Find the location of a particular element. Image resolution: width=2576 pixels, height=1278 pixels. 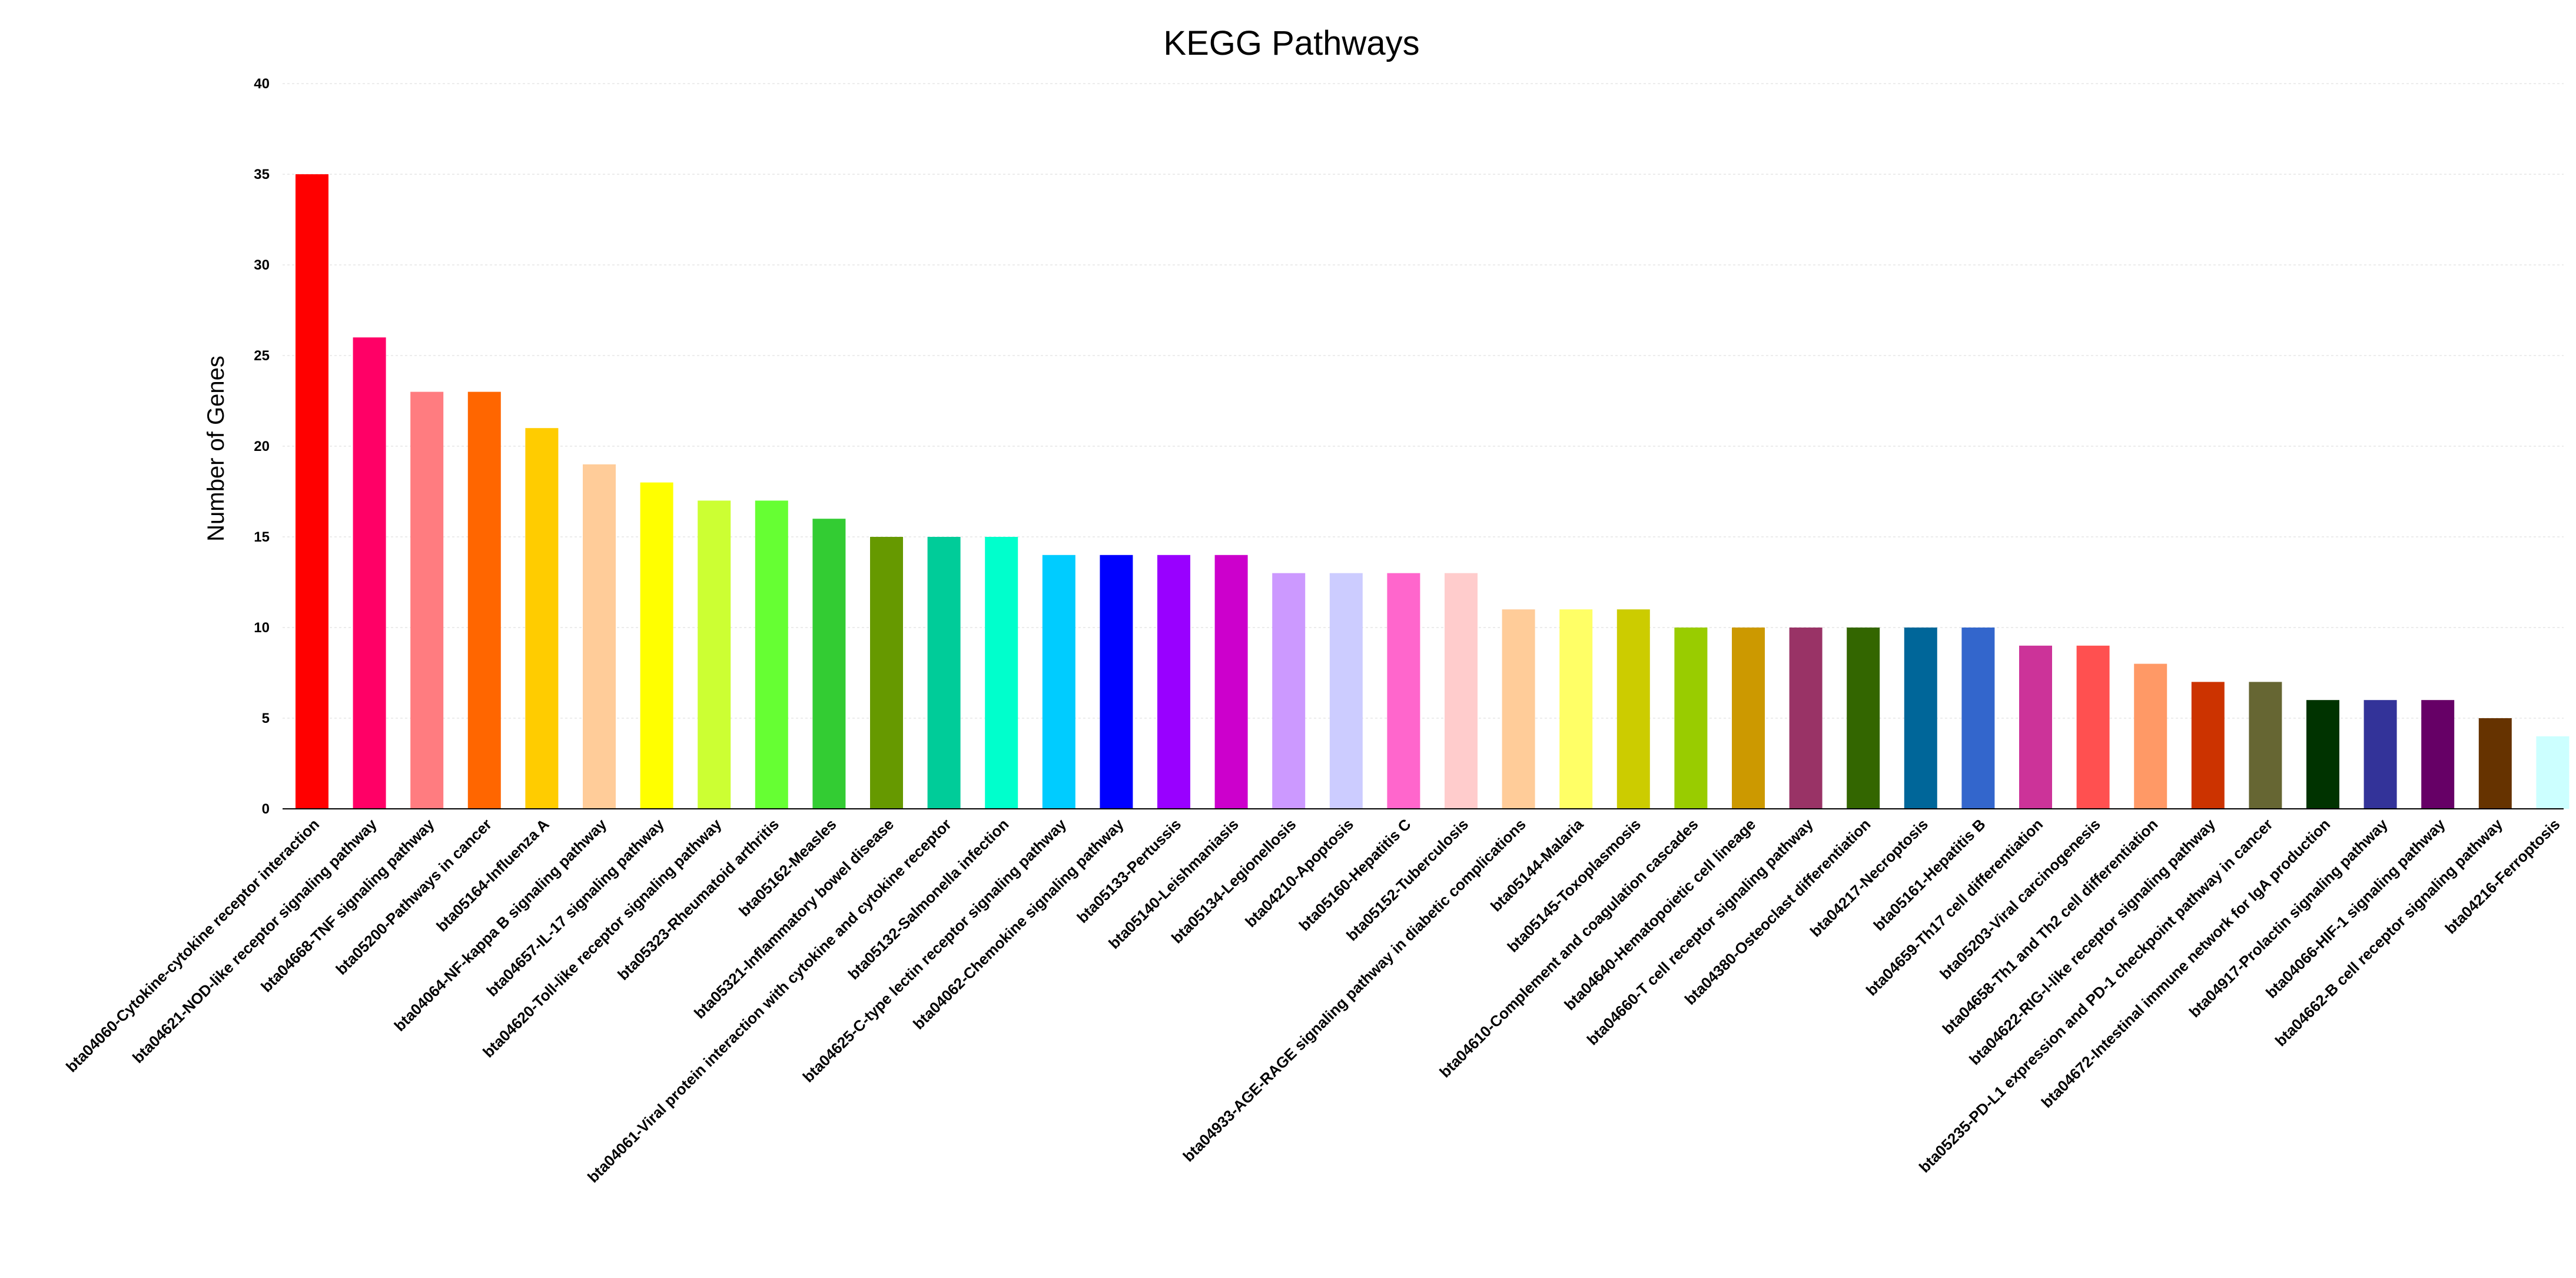

x-tick-label: bta04062-Chemokine signaling pathway is located at coordinates (1018, 924).